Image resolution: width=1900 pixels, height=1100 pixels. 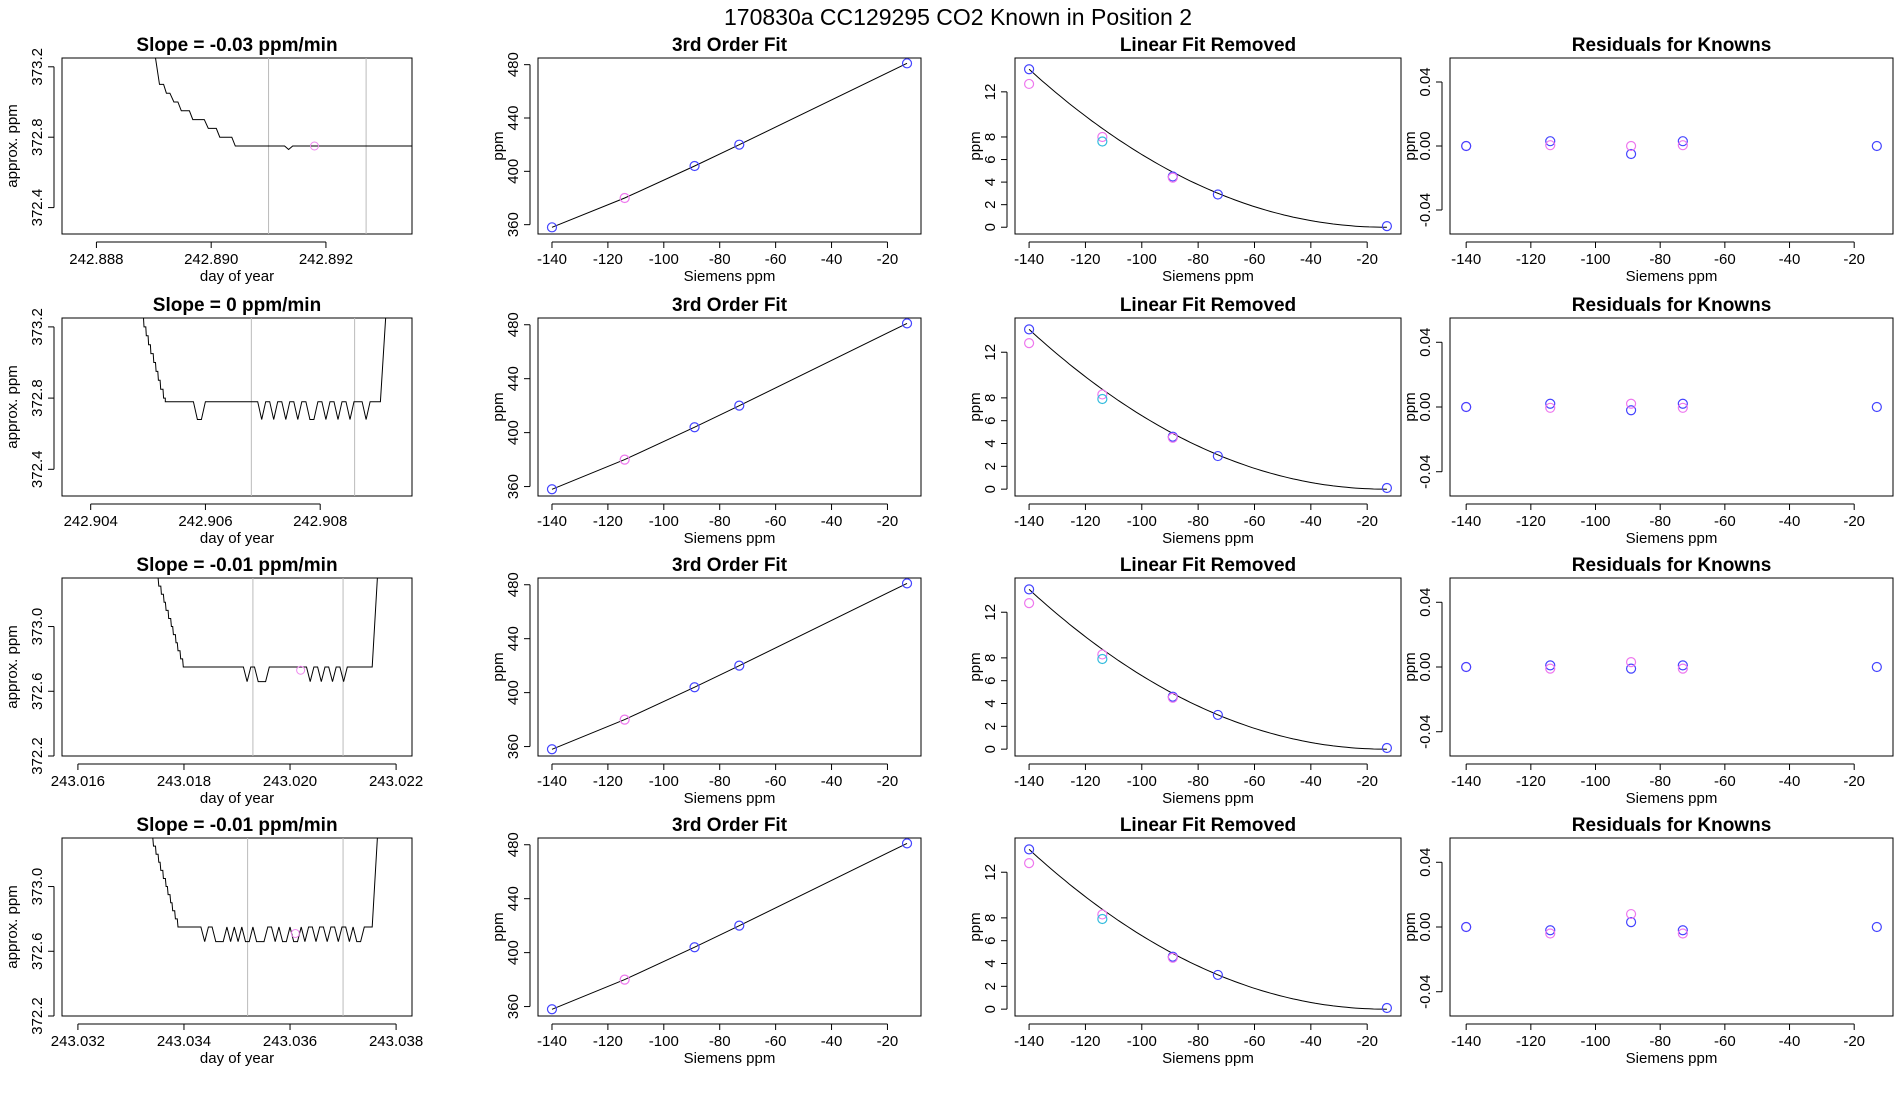 What do you see at coordinates (37, 691) in the screenshot?
I see `y-tick-label: 372.6` at bounding box center [37, 691].